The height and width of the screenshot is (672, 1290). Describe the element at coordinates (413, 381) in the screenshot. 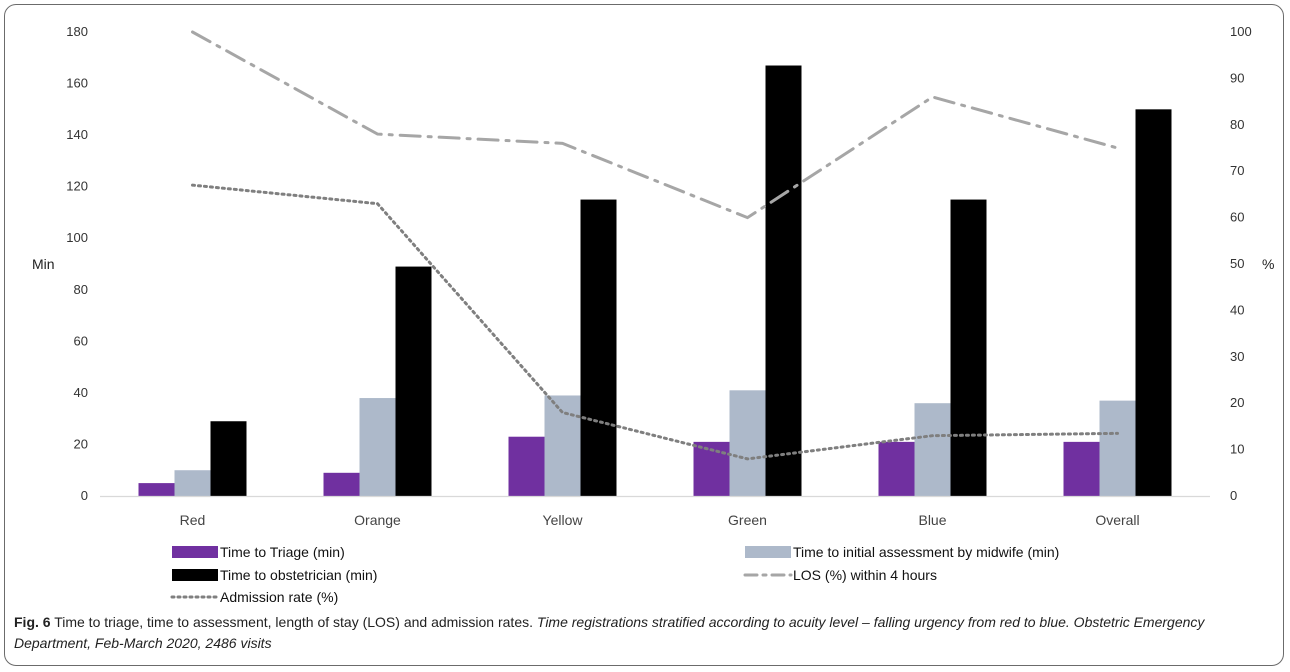

I see `bar-time-to-obstetrician-min-orange` at that location.